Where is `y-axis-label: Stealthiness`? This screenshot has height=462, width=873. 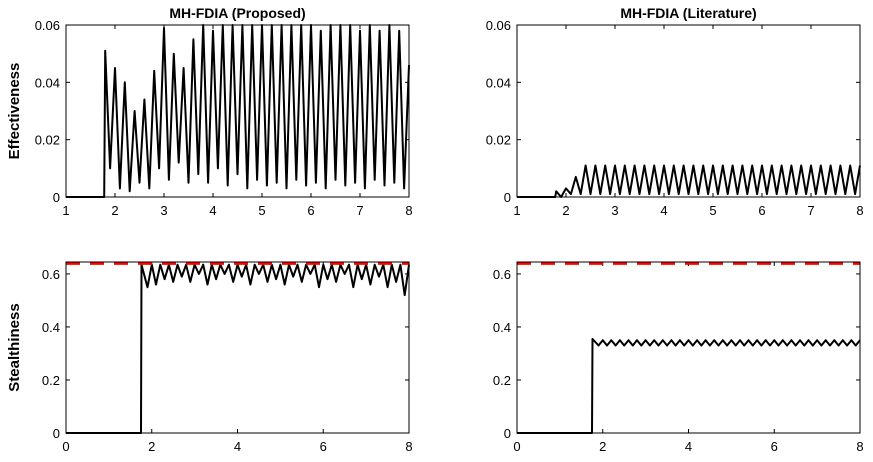
y-axis-label: Stealthiness is located at coordinates (14, 347).